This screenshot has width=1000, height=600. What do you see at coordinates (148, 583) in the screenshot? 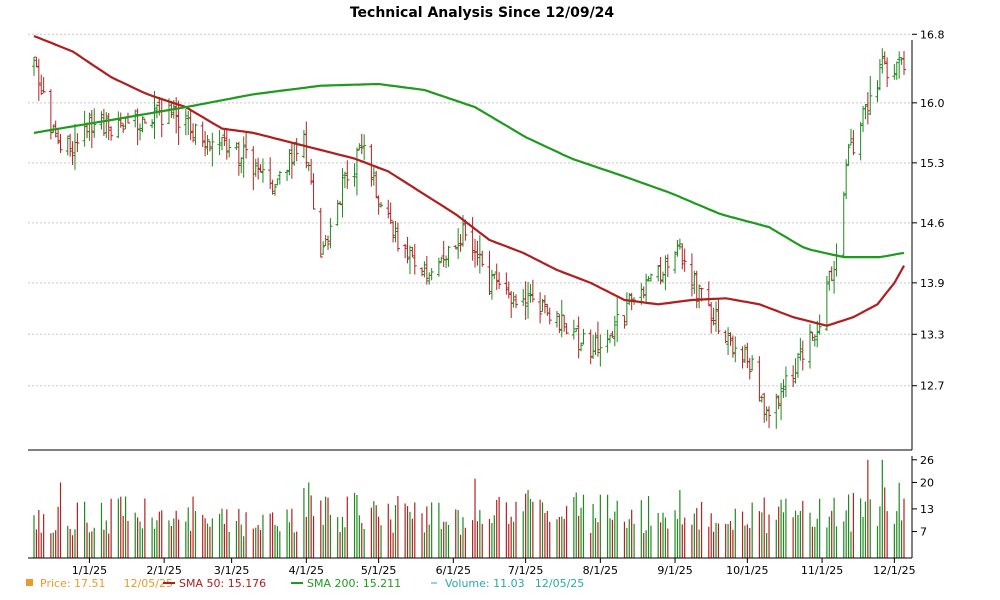
I see `legend-date: 12/05/25` at bounding box center [148, 583].